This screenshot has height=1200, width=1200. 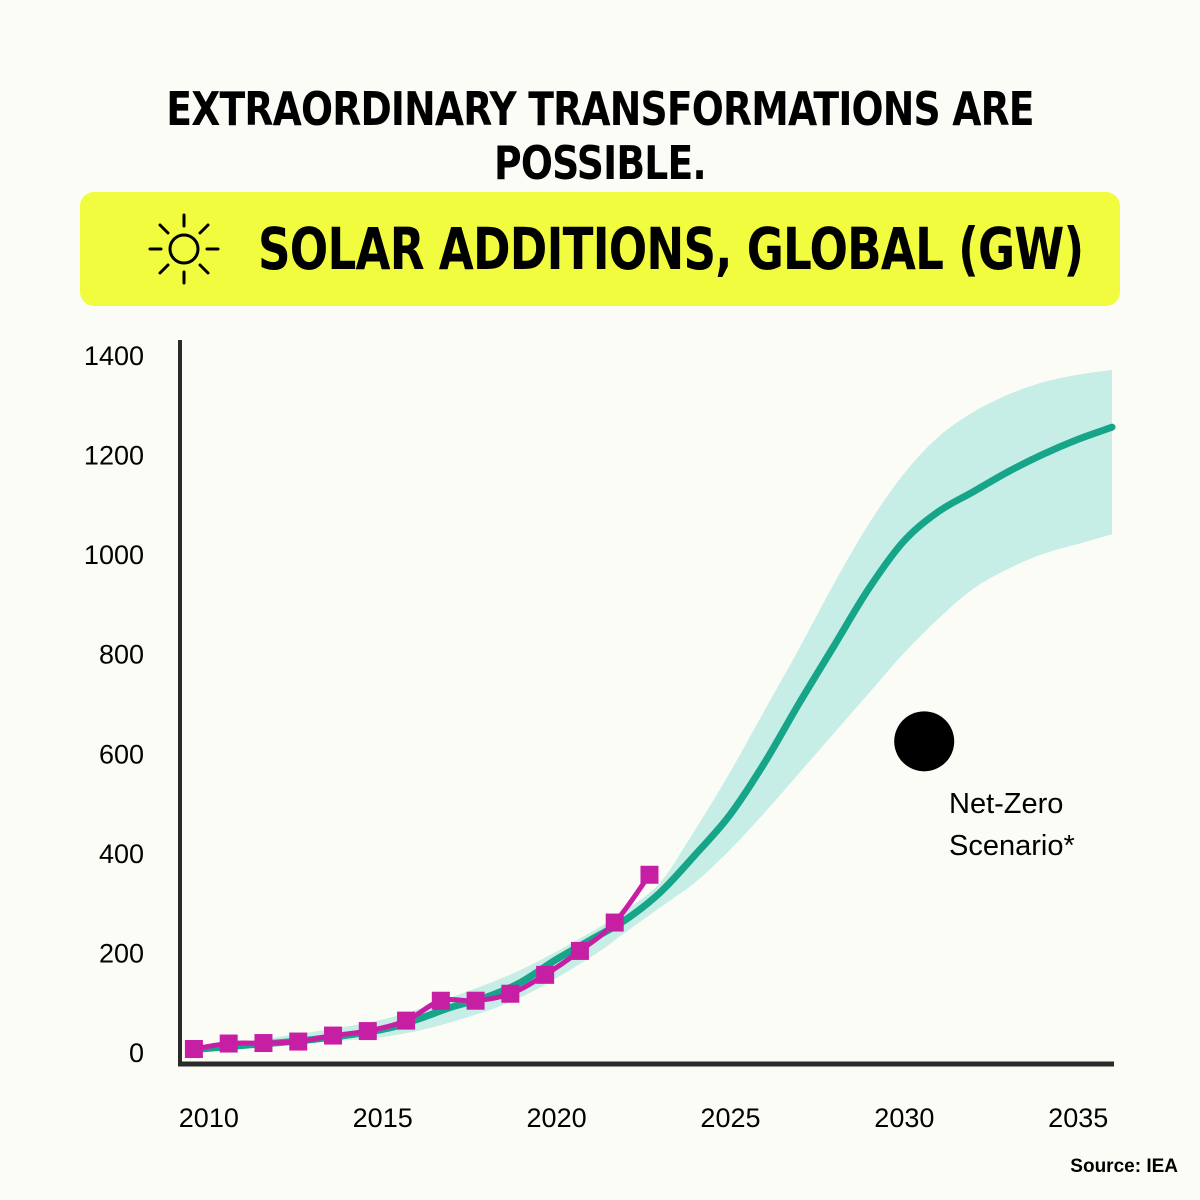 I want to click on x-tick-label: 2015, so click(x=383, y=1118).